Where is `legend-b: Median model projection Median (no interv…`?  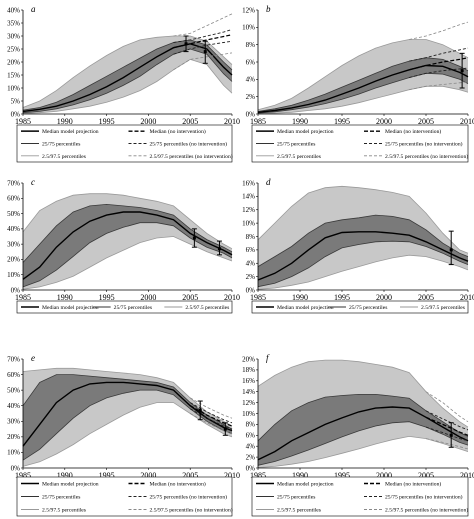
legend-b: Median model projection Median (no interv… is located at coordinates (360, 143).